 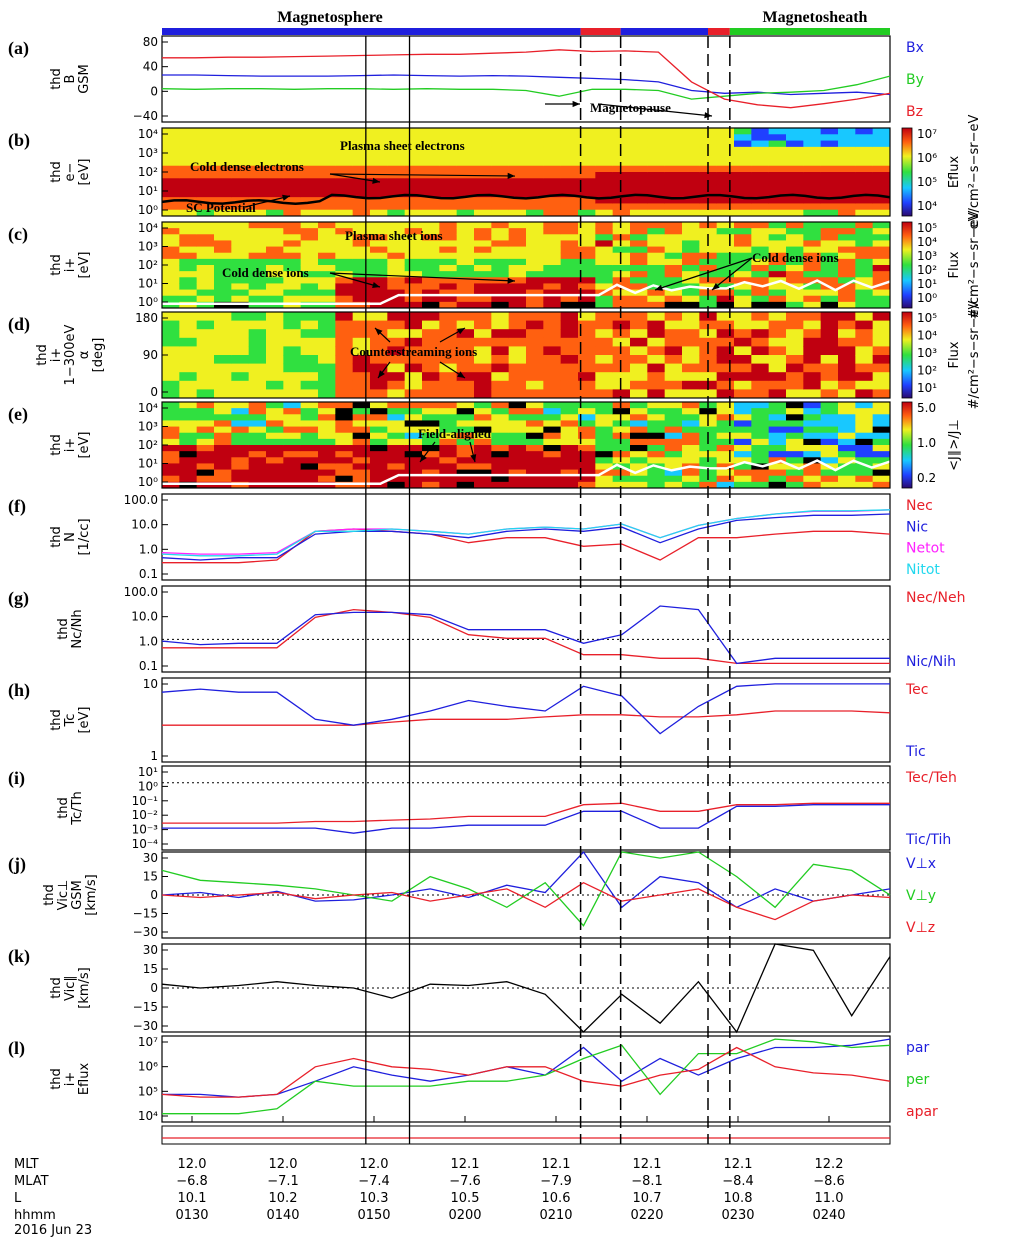 I want to click on y-tick-label: 0, so click(x=154, y=895).